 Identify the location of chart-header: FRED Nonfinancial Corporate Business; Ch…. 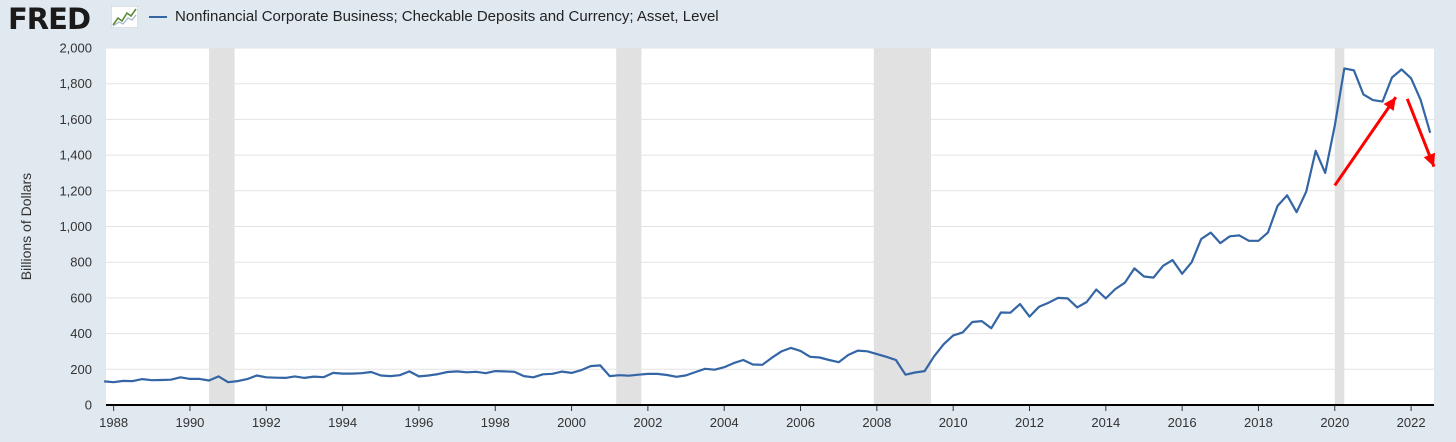
(728, 20).